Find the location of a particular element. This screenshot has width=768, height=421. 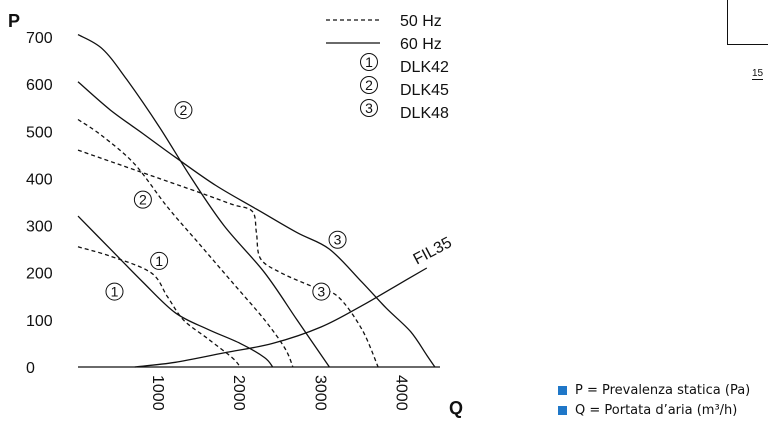

fil35-label: FIL35 is located at coordinates (433, 251).